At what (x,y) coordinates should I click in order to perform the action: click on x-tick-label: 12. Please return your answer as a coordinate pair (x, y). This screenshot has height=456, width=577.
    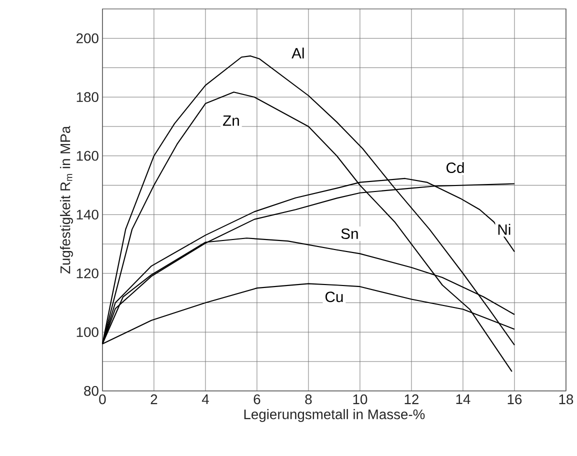
    Looking at the image, I should click on (411, 399).